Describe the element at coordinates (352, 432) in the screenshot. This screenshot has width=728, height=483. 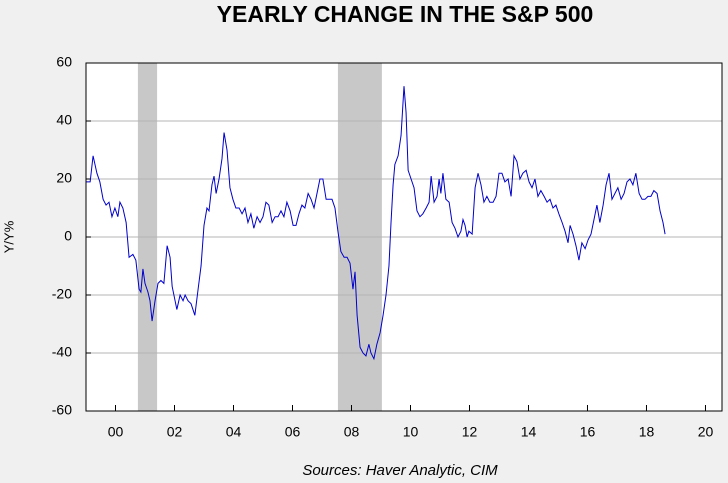
I see `x-tick-label: 08` at that location.